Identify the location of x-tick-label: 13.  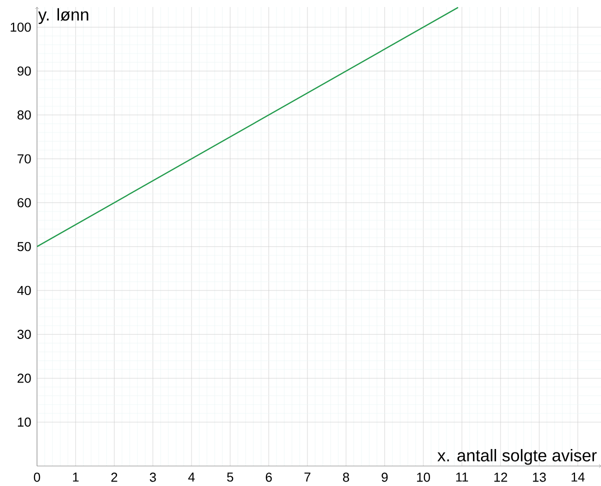
(539, 477).